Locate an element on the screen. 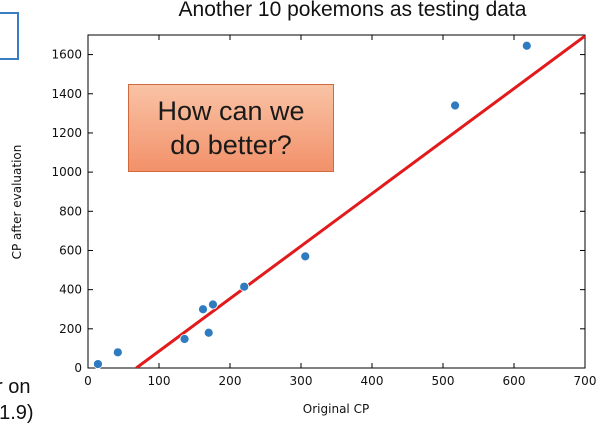 The image size is (605, 426). x-tick-label: 200 is located at coordinates (230, 381).